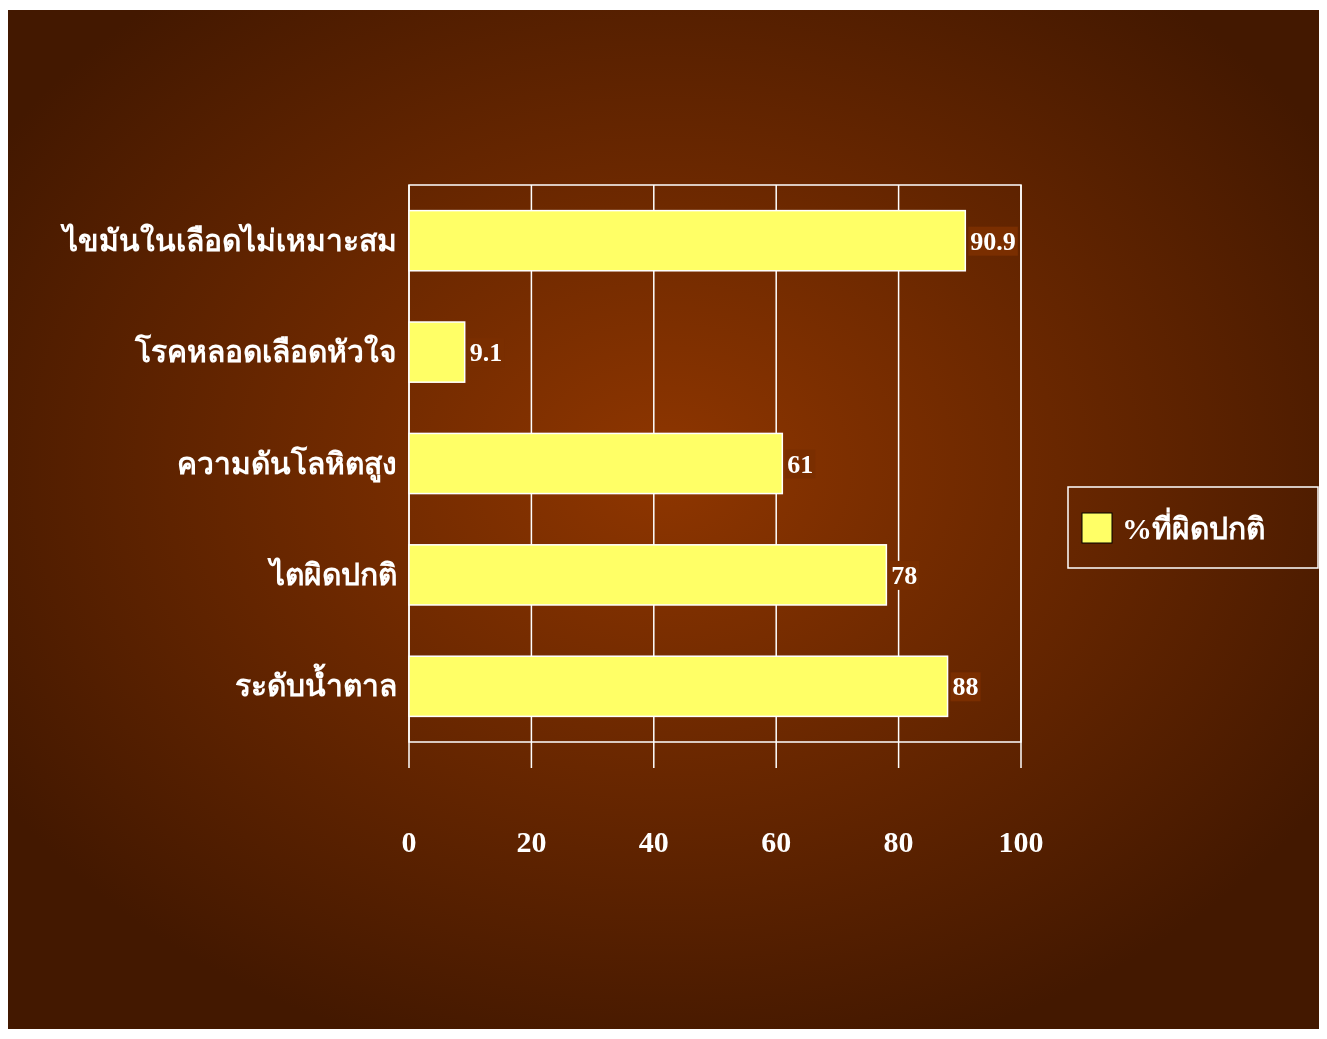 The width and height of the screenshot is (1327, 1039). What do you see at coordinates (1021, 841) in the screenshot?
I see `x-tick-label: 100` at bounding box center [1021, 841].